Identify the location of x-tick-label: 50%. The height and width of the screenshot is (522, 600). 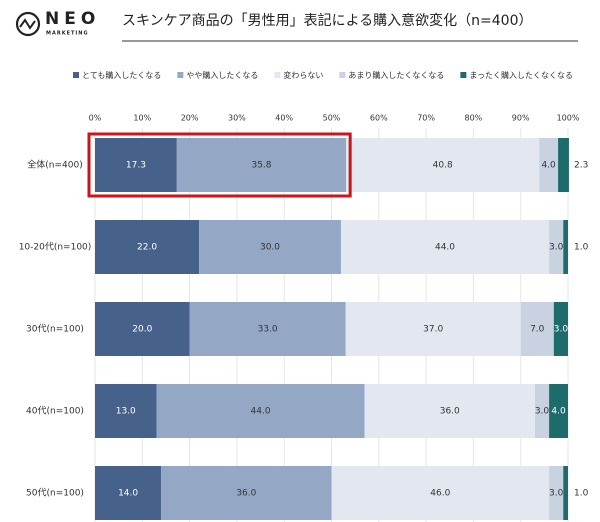
(332, 118).